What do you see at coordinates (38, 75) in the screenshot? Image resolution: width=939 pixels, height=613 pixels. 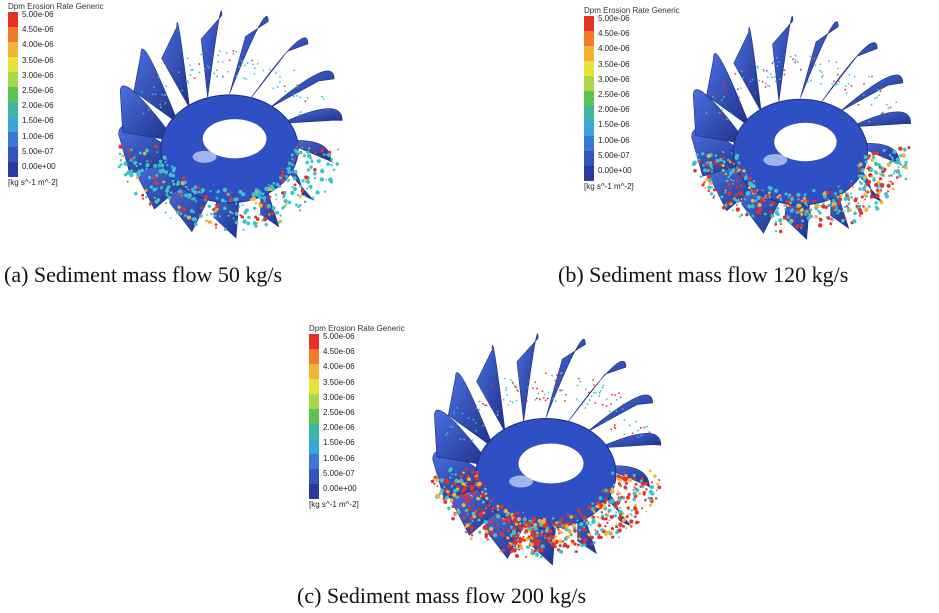 I see `legend-tick-label: 3.00e-06` at bounding box center [38, 75].